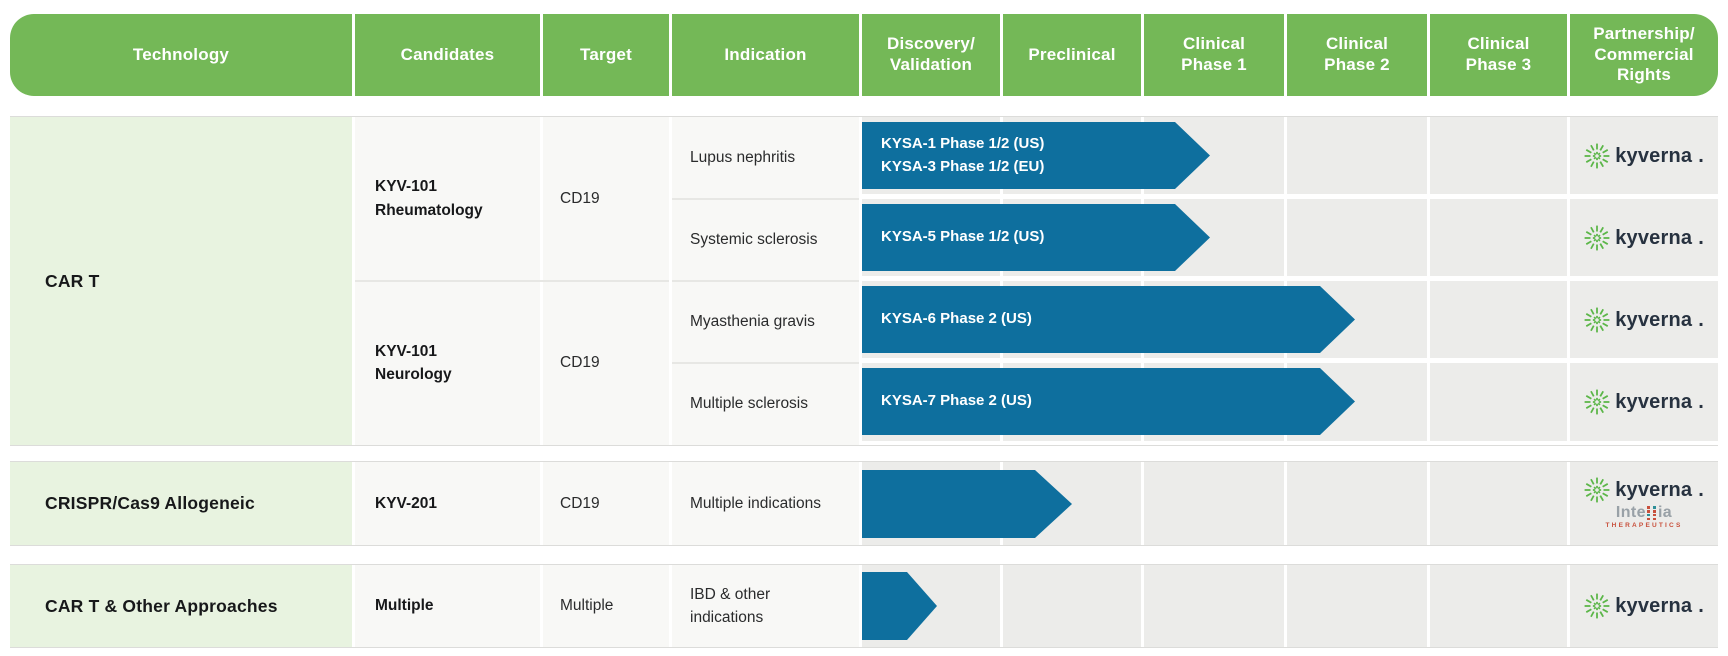  What do you see at coordinates (1630, 513) in the screenshot?
I see `intellia-wordmark-left: Inte` at bounding box center [1630, 513].